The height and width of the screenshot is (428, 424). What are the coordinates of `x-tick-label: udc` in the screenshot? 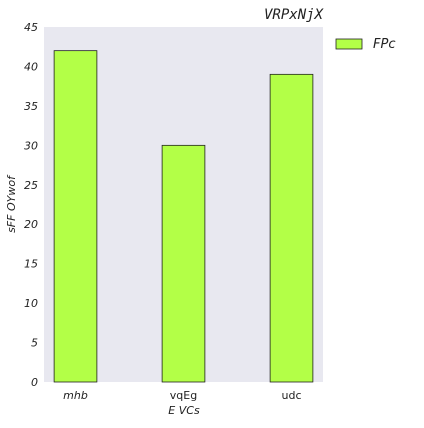 It's located at (291, 395).